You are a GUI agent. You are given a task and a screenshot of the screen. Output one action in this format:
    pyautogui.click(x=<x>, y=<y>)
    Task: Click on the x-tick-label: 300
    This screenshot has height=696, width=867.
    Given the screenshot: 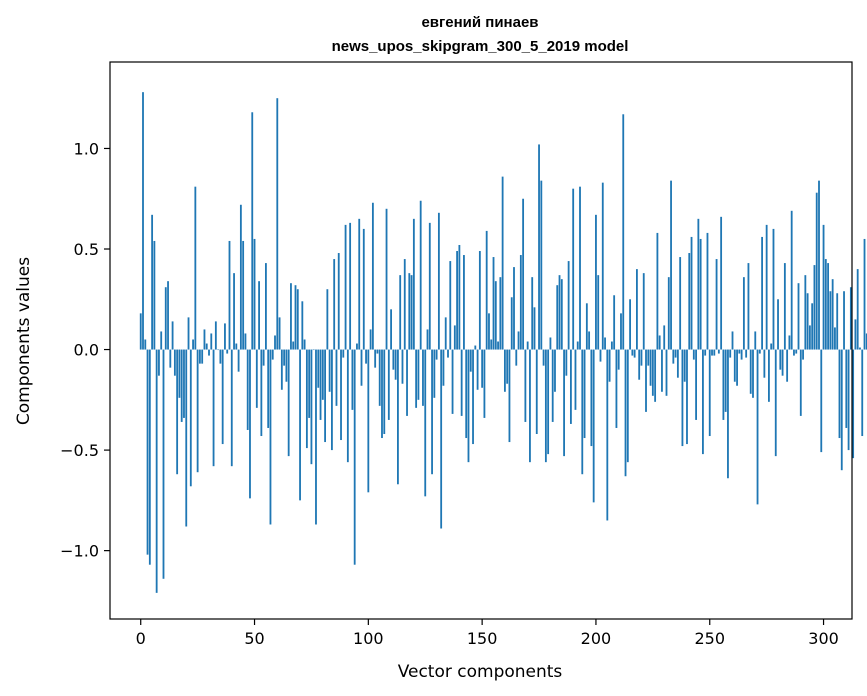 What is the action you would take?
    pyautogui.click(x=823, y=638)
    